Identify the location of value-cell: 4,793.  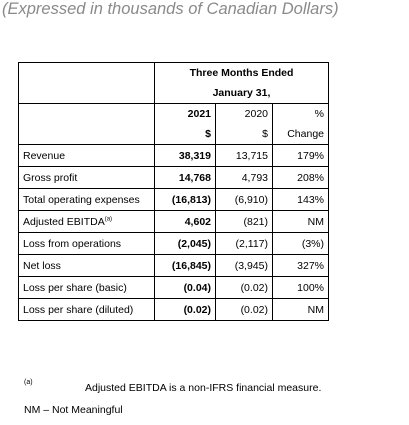
(244, 177).